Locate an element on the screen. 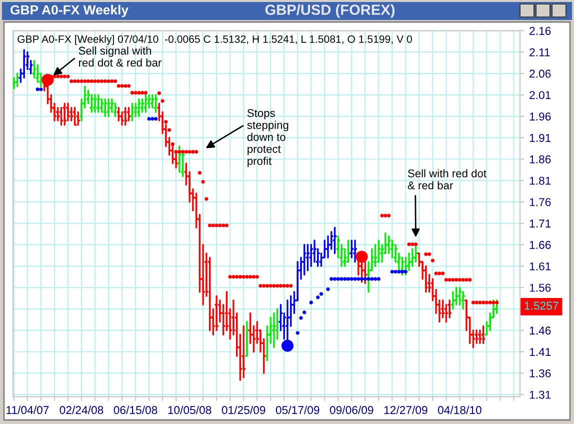 This screenshot has width=574, height=424. chart-title: GBP/USD (FOREX) is located at coordinates (329, 11).